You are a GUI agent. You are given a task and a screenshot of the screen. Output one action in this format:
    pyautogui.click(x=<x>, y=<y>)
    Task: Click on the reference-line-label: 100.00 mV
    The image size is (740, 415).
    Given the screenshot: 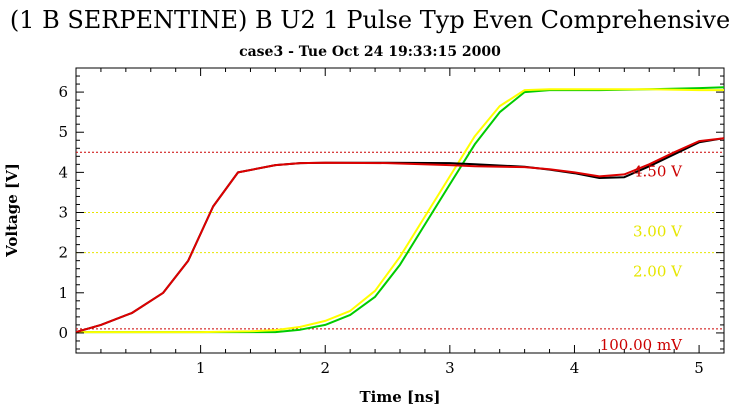 What is the action you would take?
    pyautogui.click(x=641, y=345)
    